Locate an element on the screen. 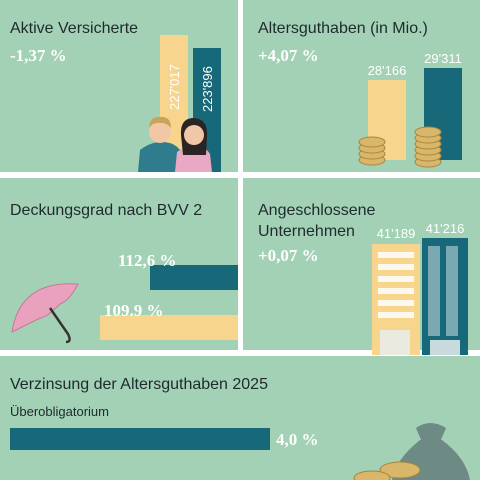  value-label: 41'216 is located at coordinates (445, 228).